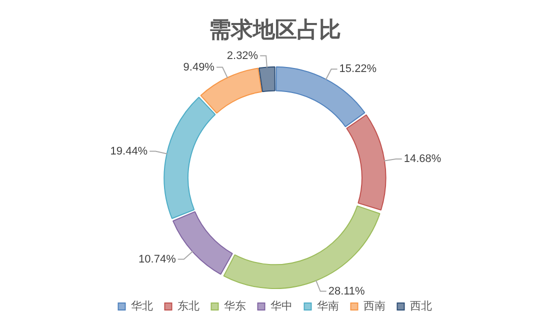  I want to click on data-label: 2.32%, so click(242, 56).